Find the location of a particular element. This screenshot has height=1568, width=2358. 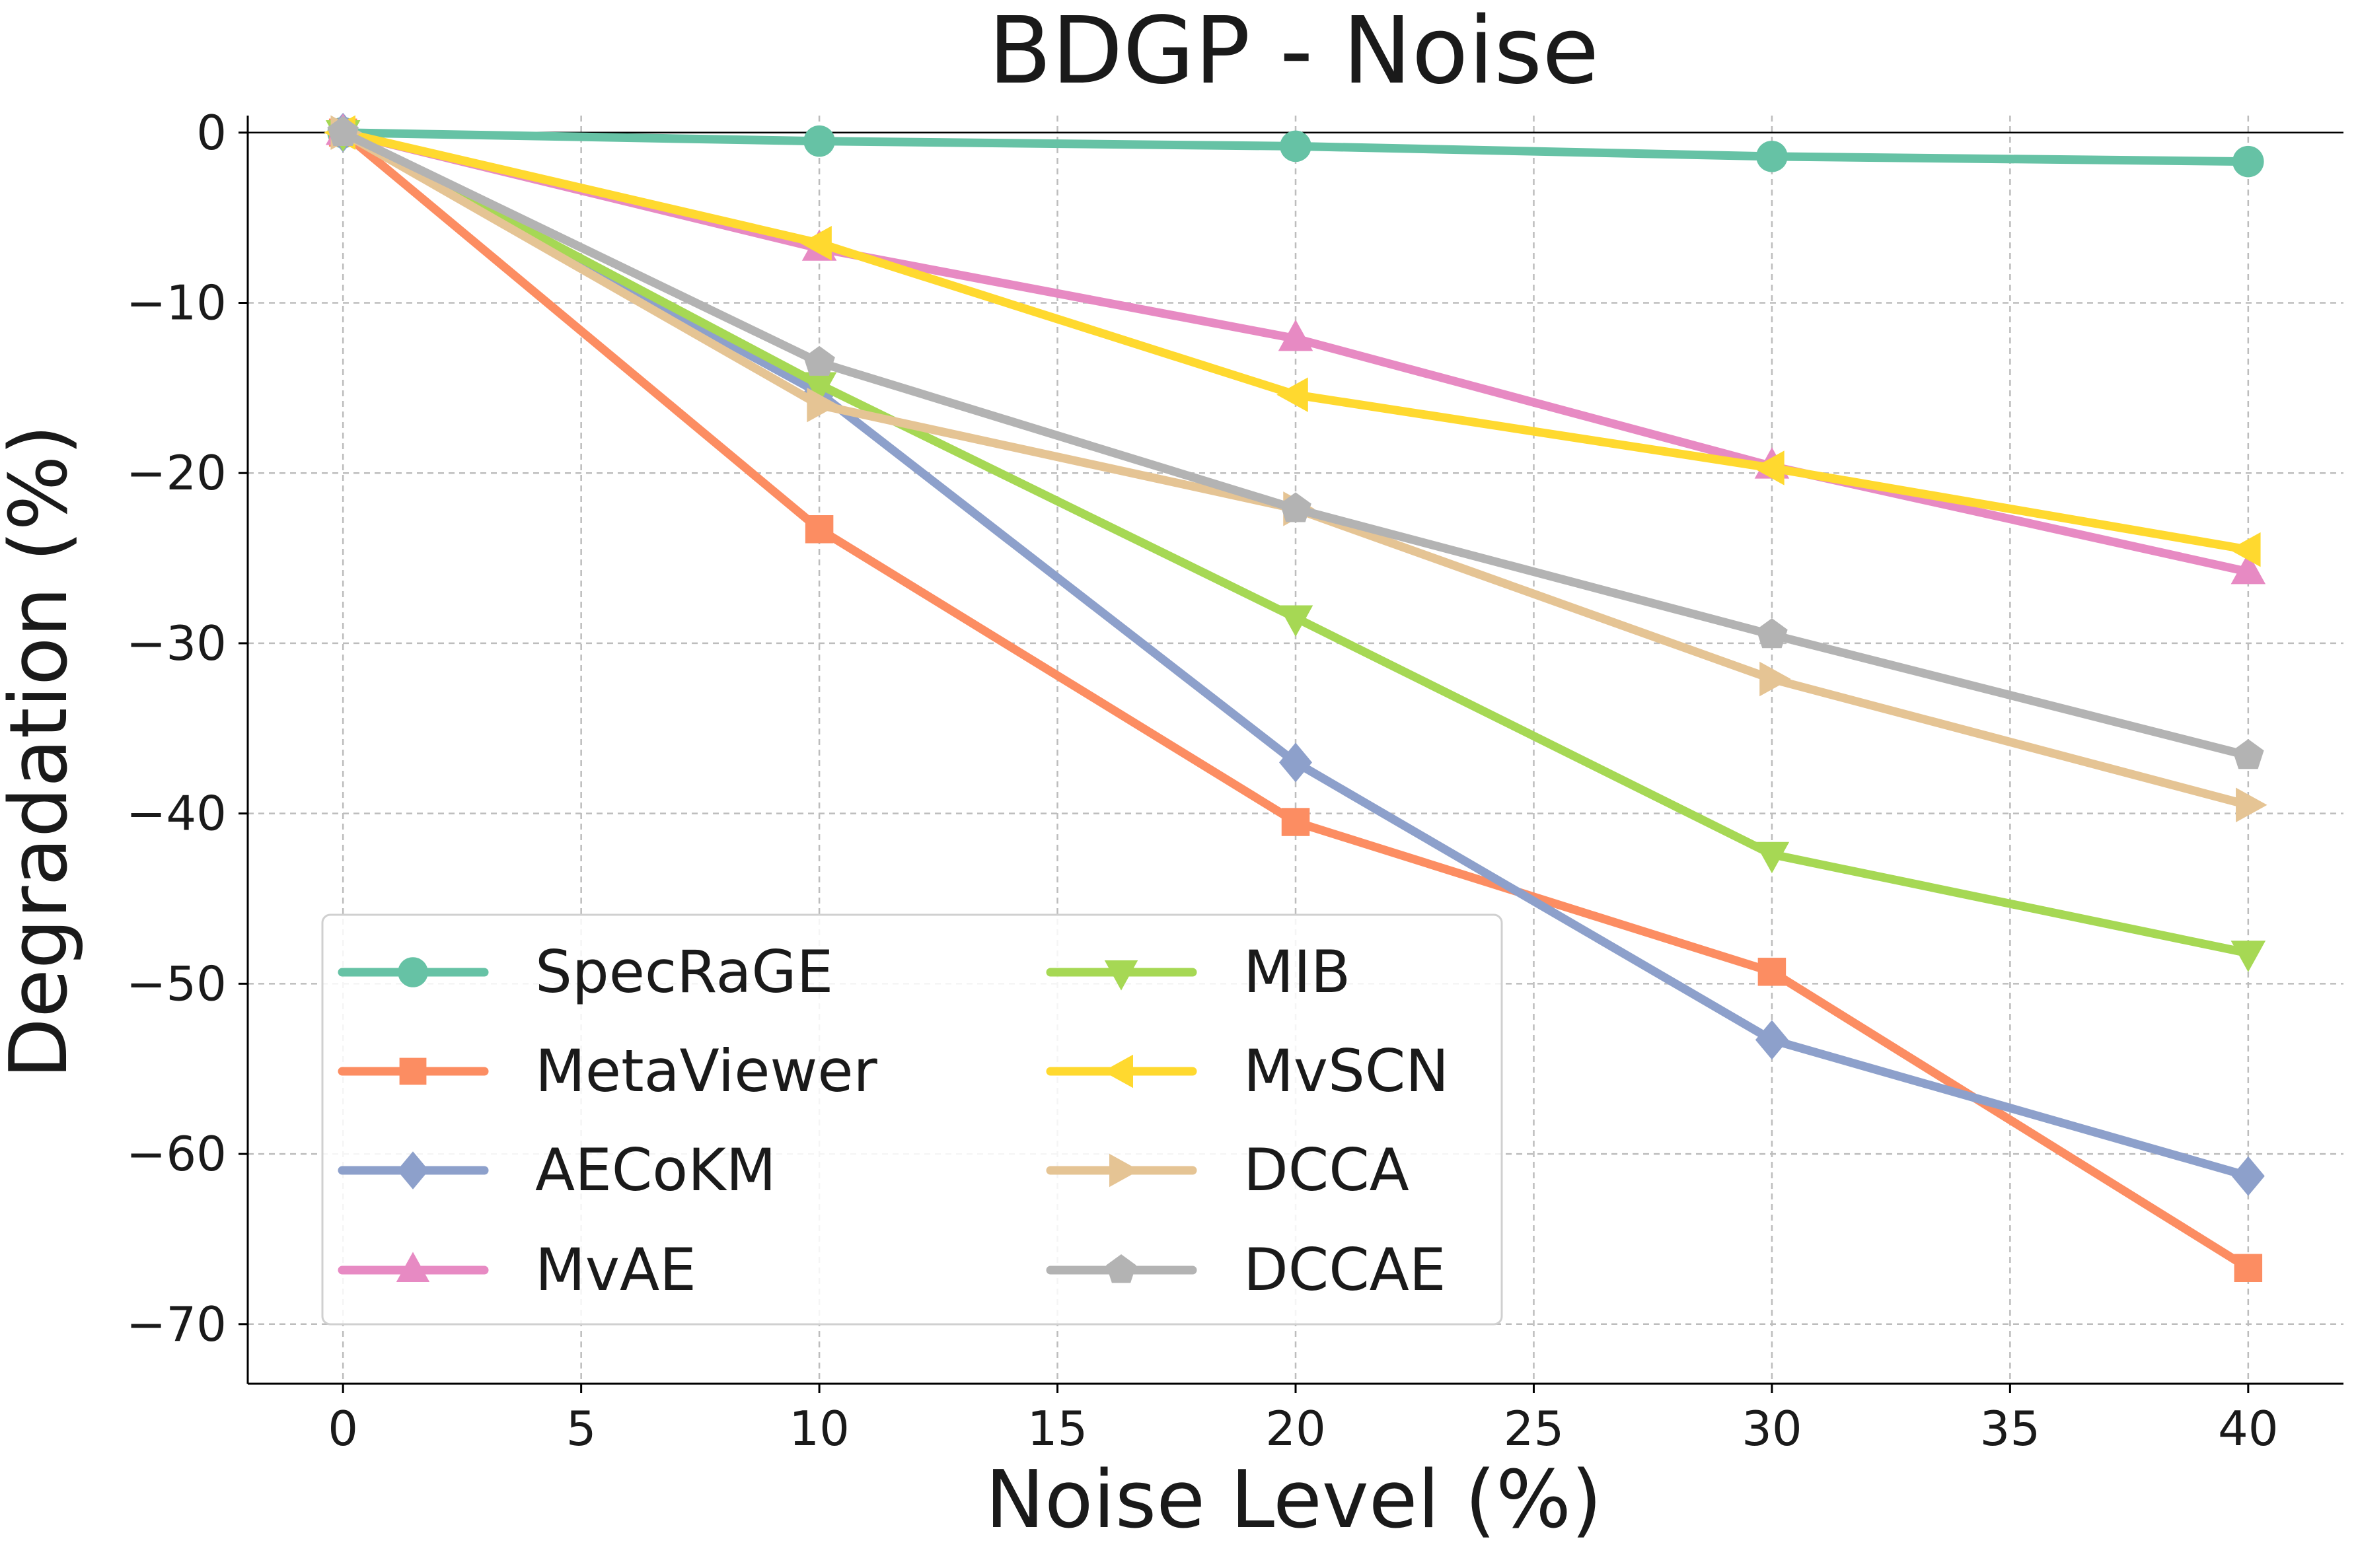

legend-marker-mvscn is located at coordinates (1118, 1071).